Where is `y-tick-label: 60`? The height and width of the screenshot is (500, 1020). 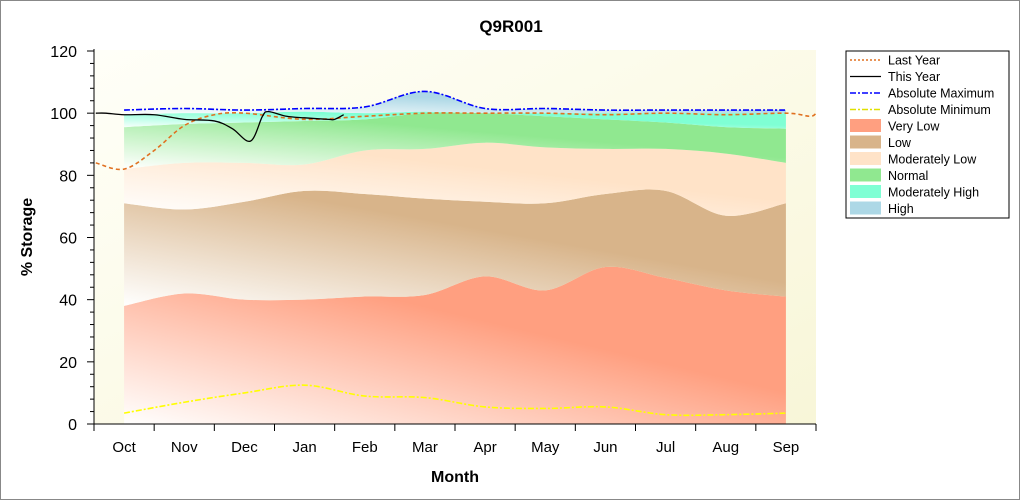
y-tick-label: 60 is located at coordinates (68, 239).